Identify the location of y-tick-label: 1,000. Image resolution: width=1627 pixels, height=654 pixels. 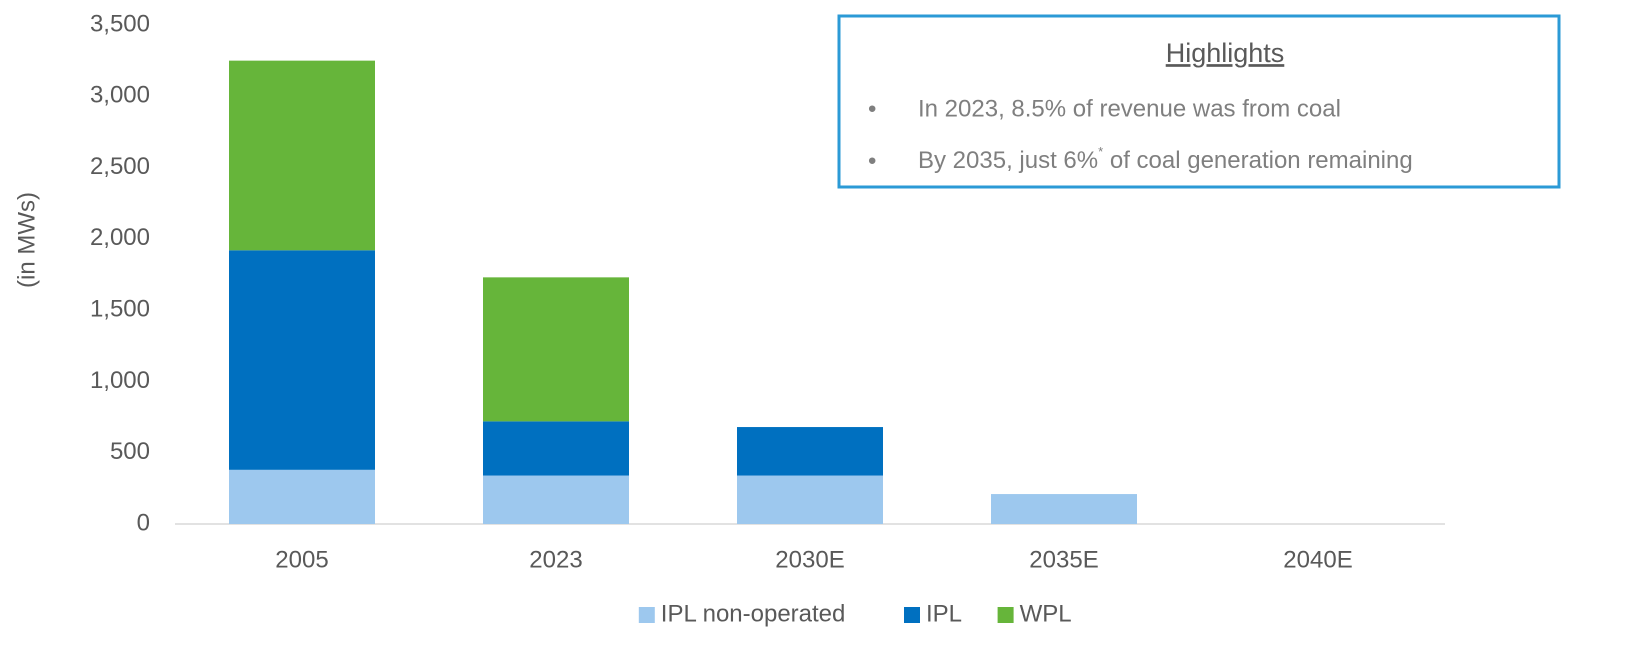
(120, 380).